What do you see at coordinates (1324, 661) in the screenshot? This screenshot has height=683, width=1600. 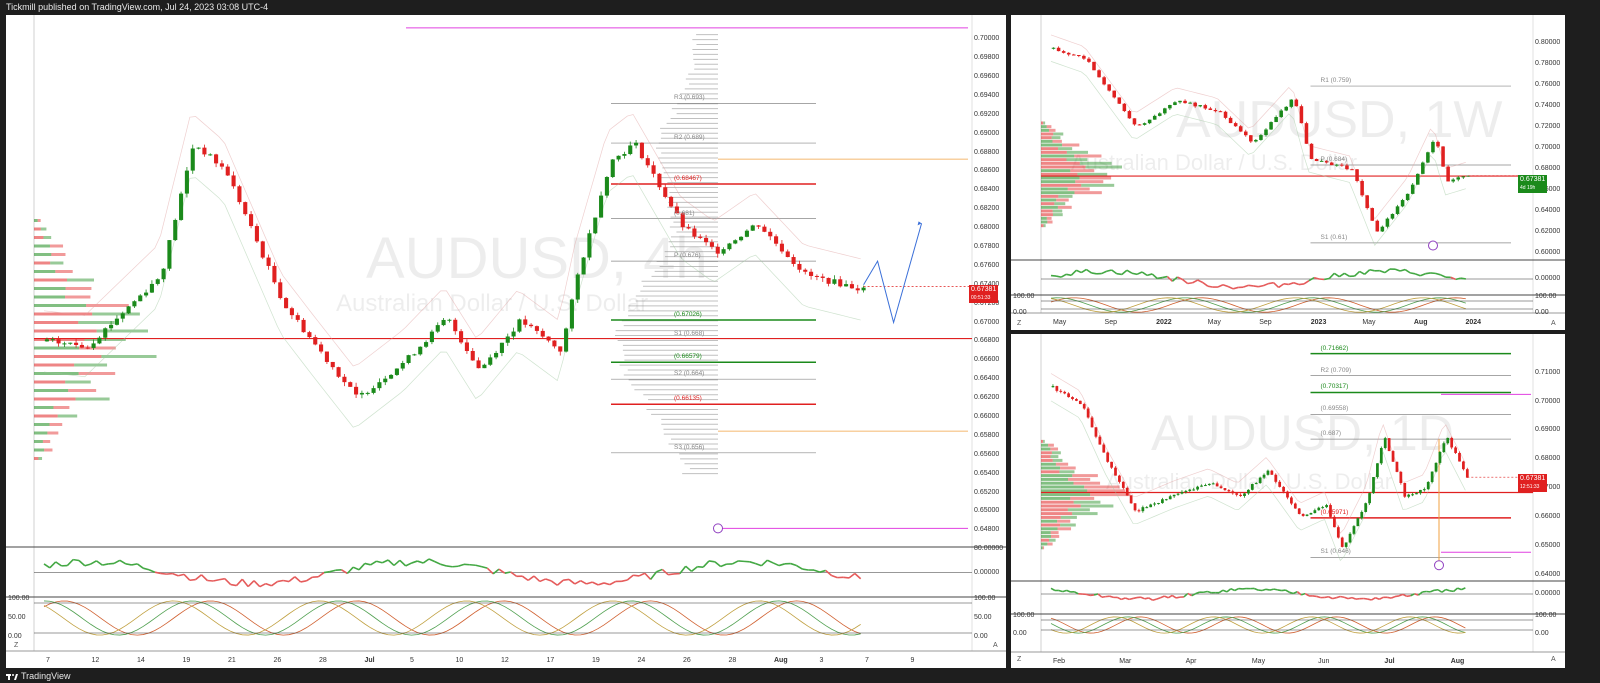 I see `time-axis-label: Jun` at bounding box center [1324, 661].